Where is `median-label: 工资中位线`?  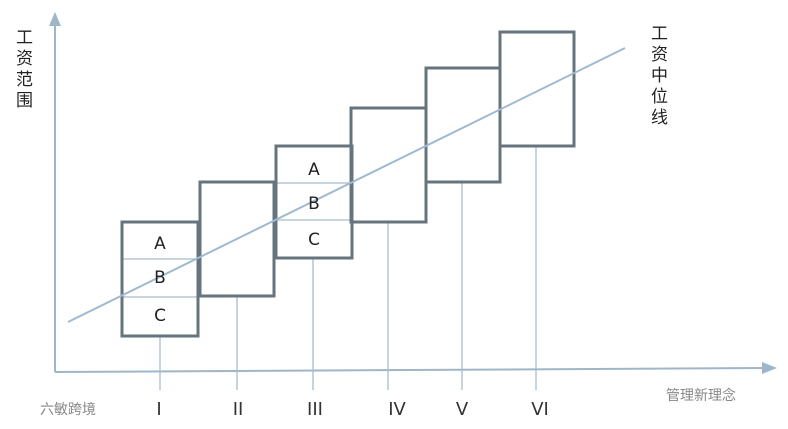
median-label: 工资中位线 is located at coordinates (657, 76).